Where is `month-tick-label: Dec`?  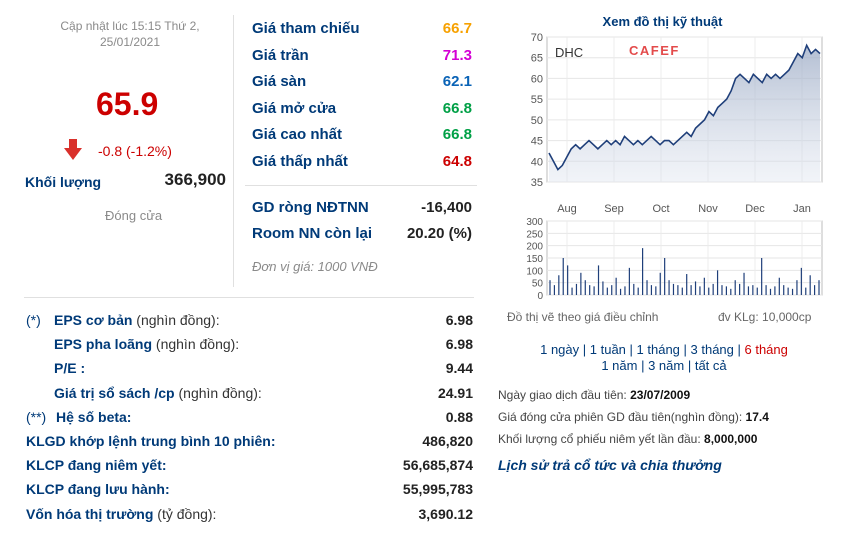
month-tick-label: Dec is located at coordinates (755, 209).